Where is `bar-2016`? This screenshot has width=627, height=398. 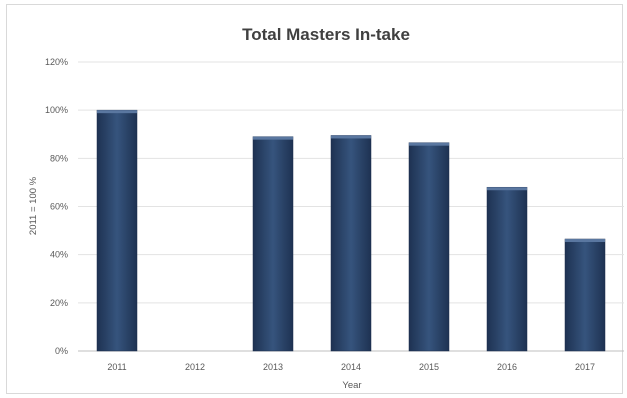 bar-2016 is located at coordinates (507, 269).